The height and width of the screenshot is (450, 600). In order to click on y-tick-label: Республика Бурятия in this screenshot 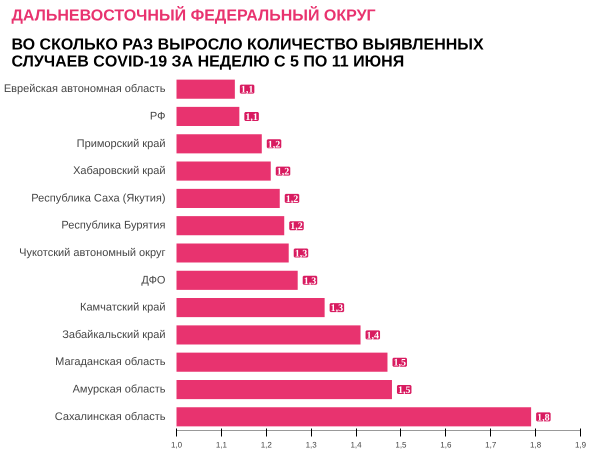, I will do `click(113, 226)`.